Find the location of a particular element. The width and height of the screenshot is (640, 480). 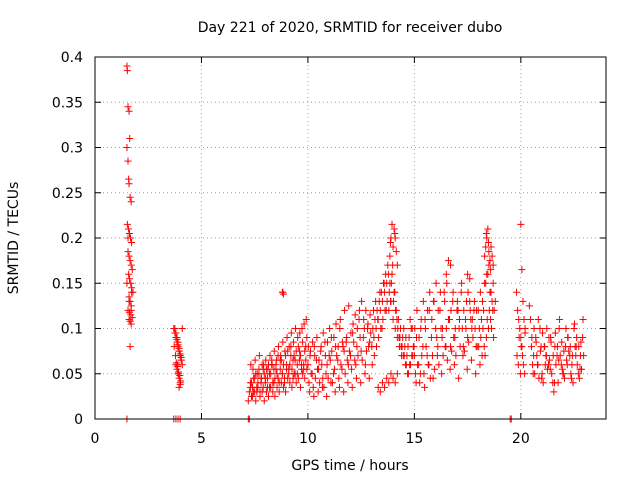

y-axis-title: SRMTID / TECUs is located at coordinates (14, 238).